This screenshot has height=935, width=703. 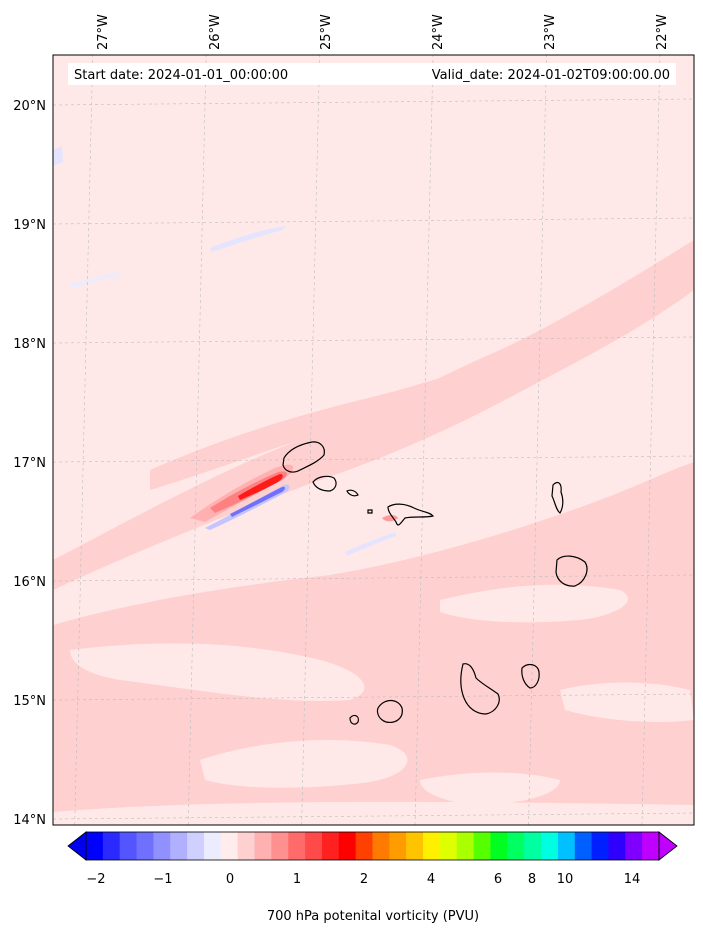 I want to click on cbar-tick-4: 2, so click(x=364, y=879).